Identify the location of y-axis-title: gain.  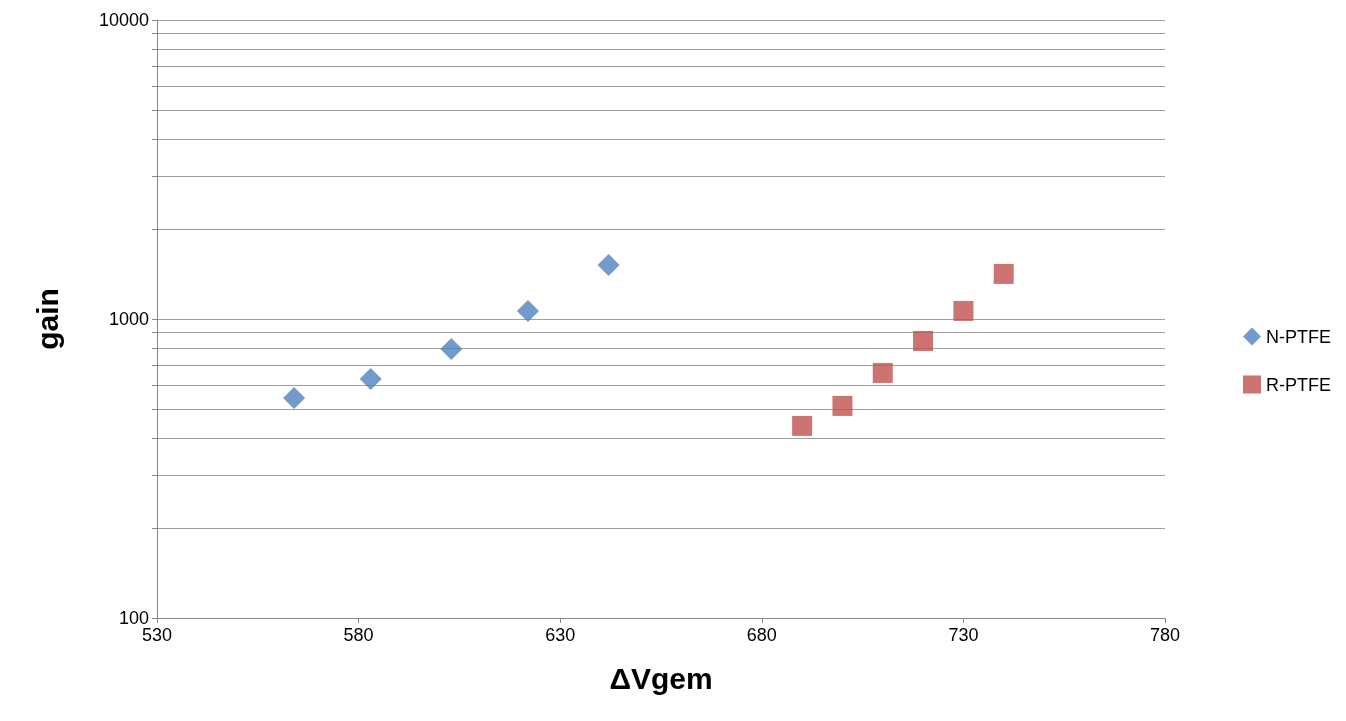
(47, 319).